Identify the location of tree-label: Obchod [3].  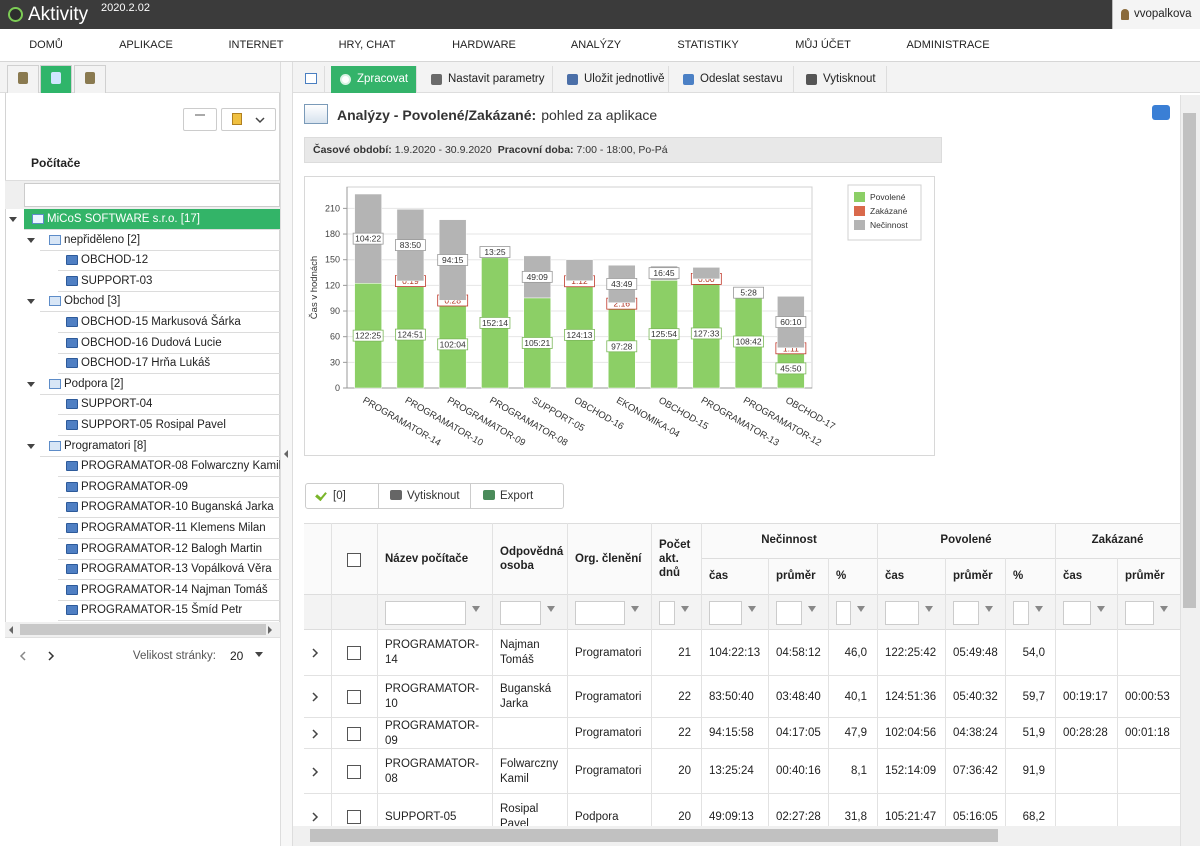
(92, 301).